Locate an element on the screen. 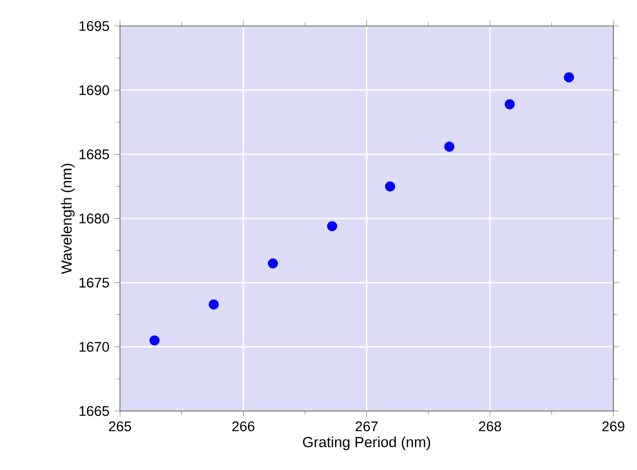 This screenshot has height=470, width=637. y-tick-label: 1685 is located at coordinates (94, 154).